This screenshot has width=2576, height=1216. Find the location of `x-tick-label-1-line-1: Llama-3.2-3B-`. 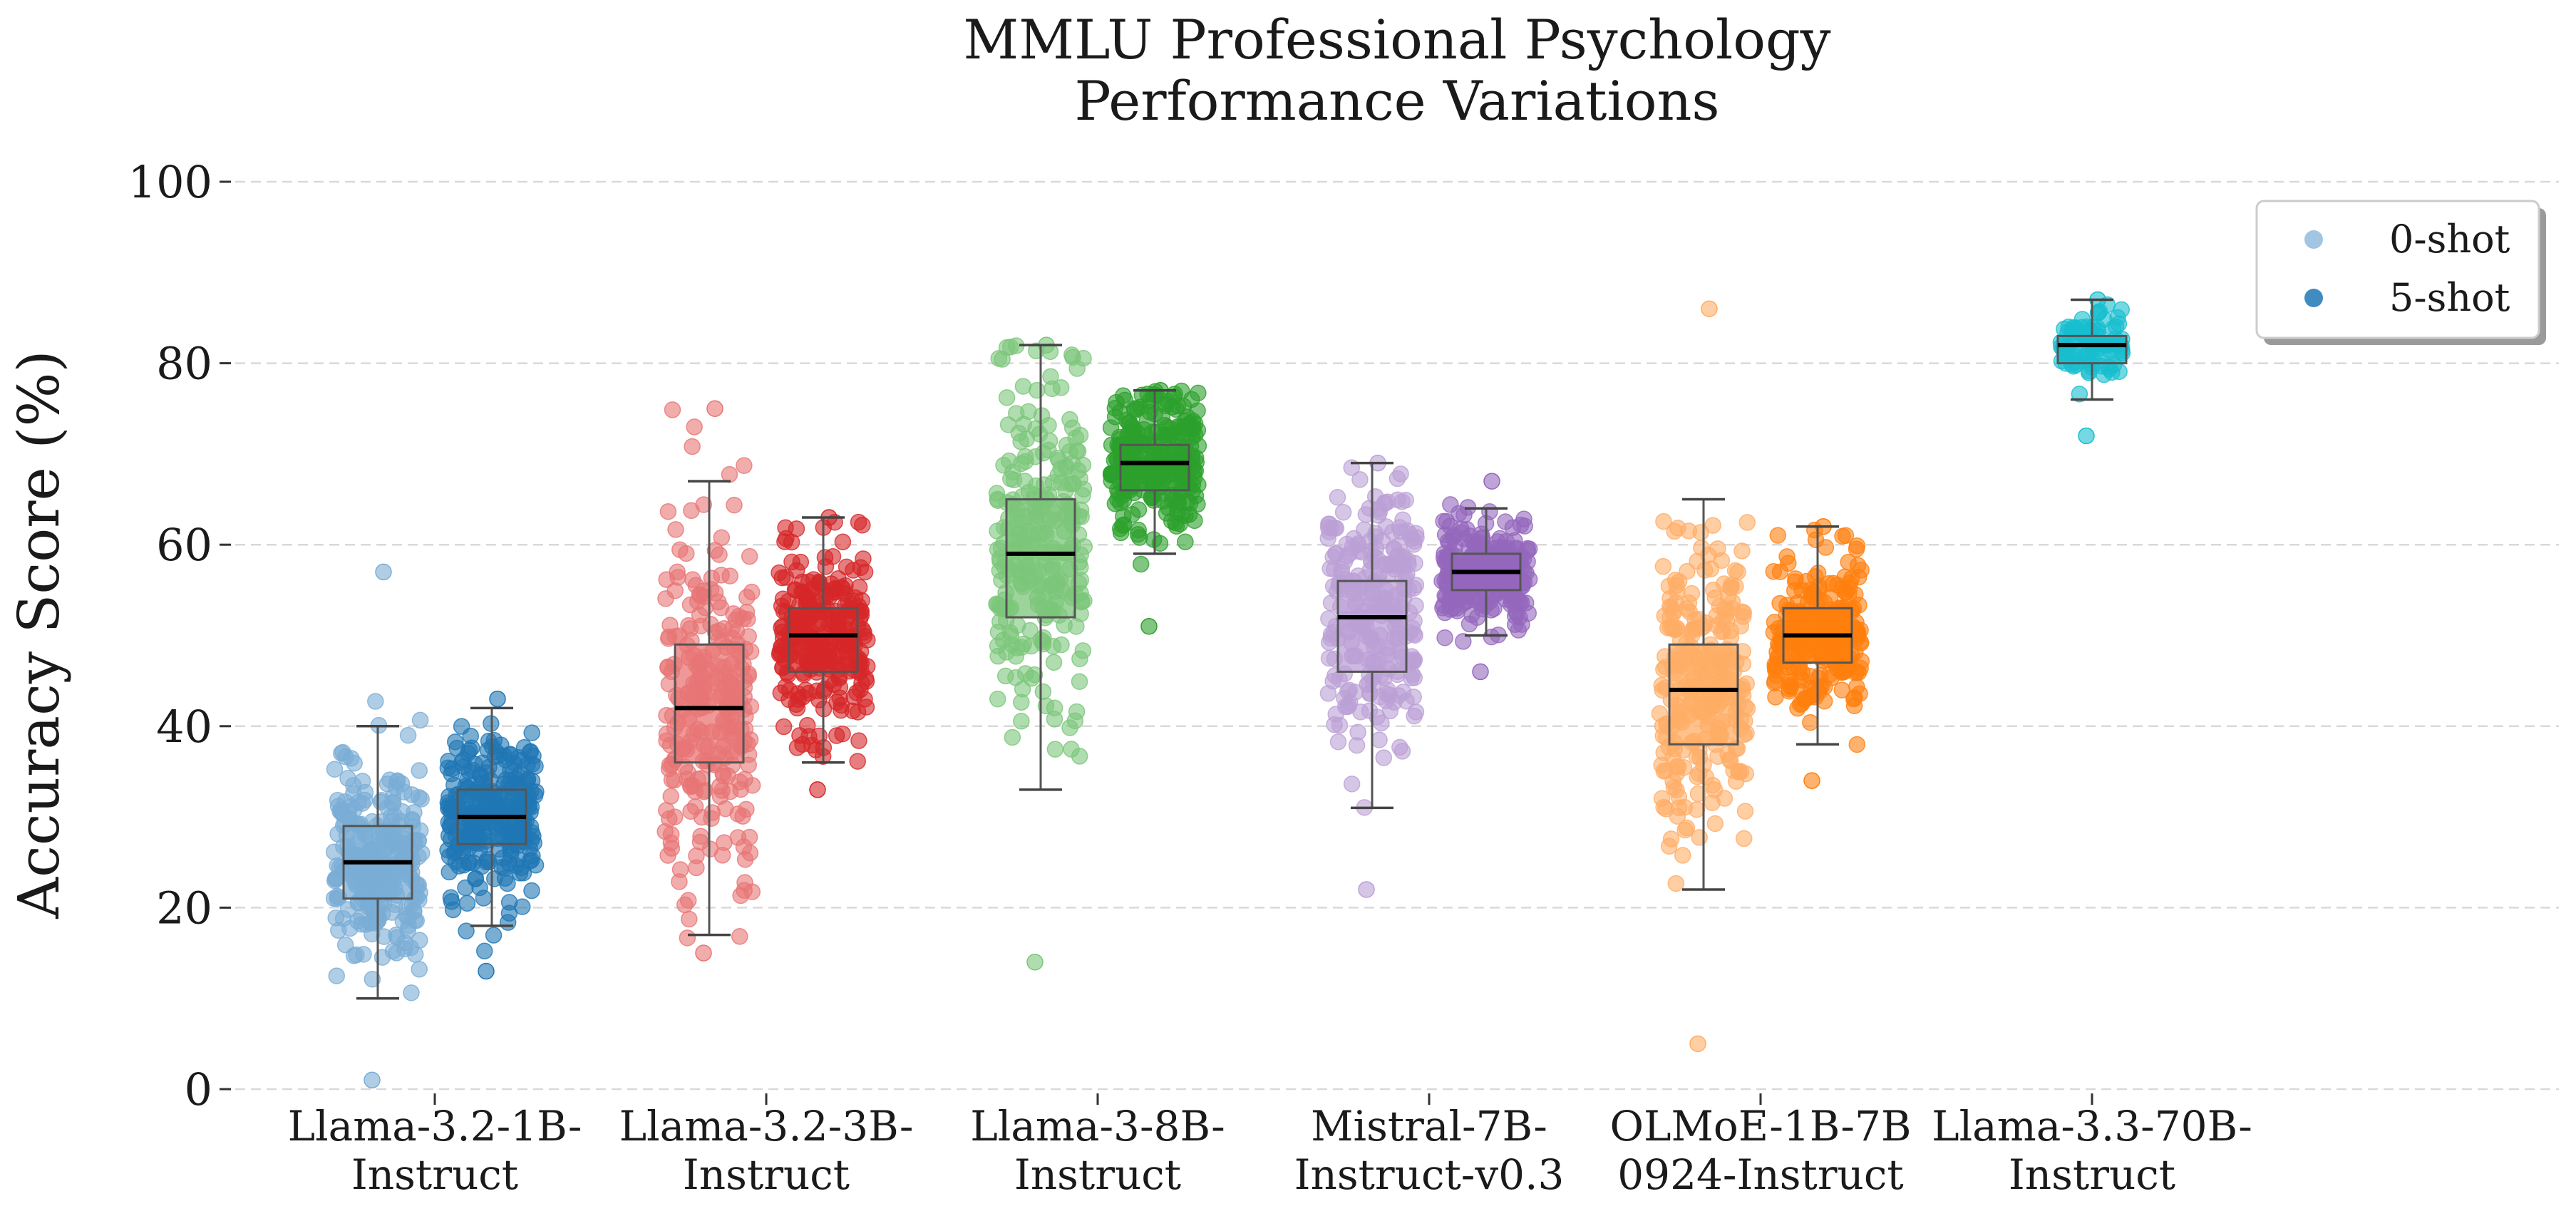

x-tick-label-1-line-1: Llama-3.2-3B- is located at coordinates (766, 1126).